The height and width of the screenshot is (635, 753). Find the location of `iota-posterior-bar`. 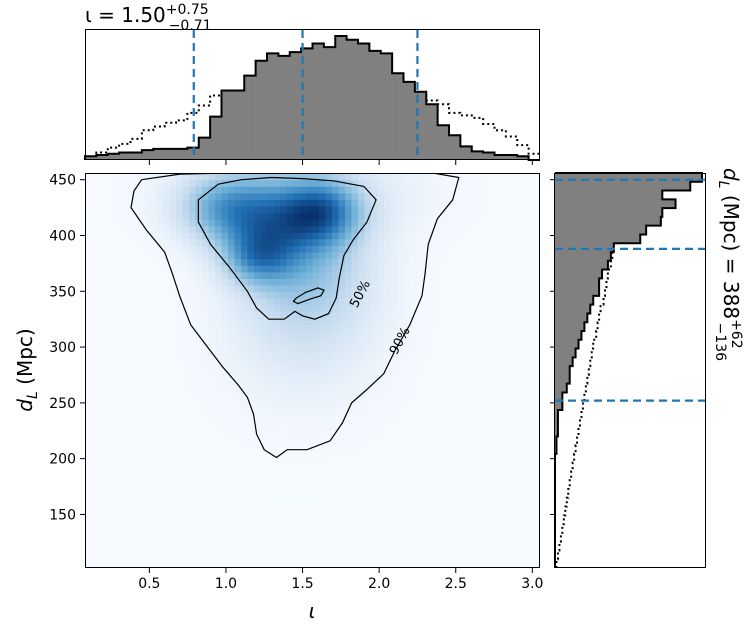

iota-posterior-bar is located at coordinates (91, 158).